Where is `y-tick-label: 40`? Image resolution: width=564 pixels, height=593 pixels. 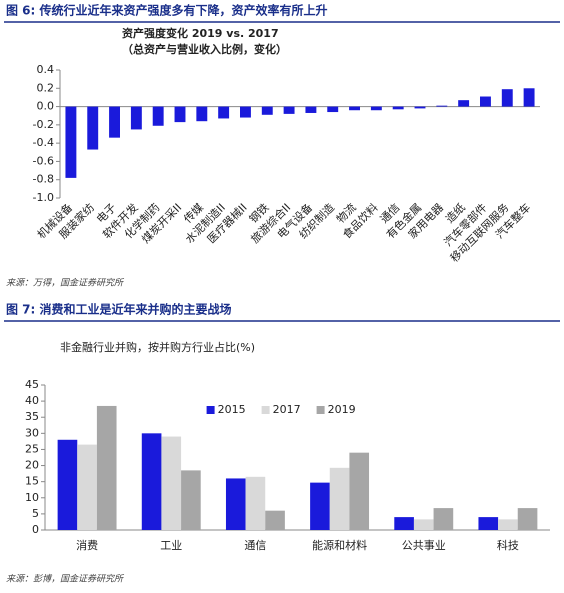 y-tick-label: 40 is located at coordinates (32, 400).